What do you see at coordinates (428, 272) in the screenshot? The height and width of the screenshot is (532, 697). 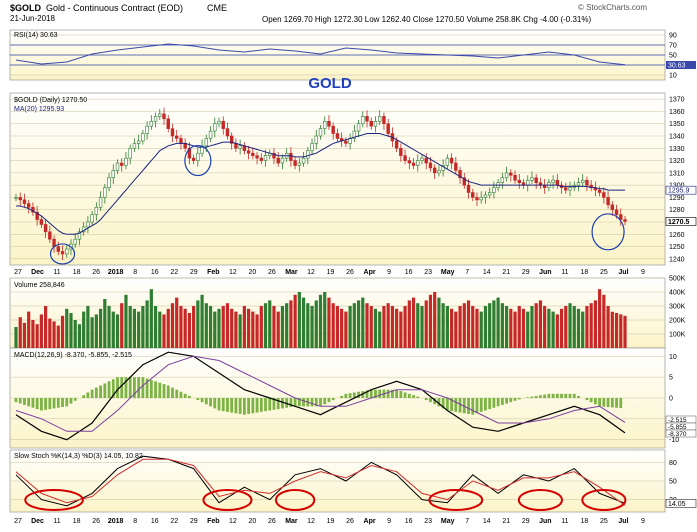 I see `x-tick-label: 23` at bounding box center [428, 272].